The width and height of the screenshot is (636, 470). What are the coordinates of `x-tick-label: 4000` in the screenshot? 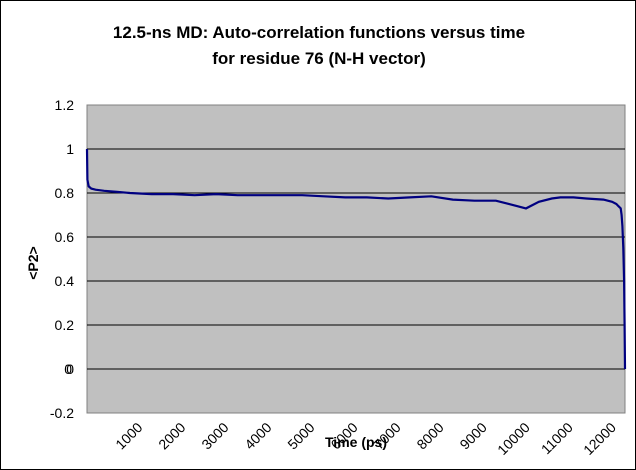 It's located at (257, 435).